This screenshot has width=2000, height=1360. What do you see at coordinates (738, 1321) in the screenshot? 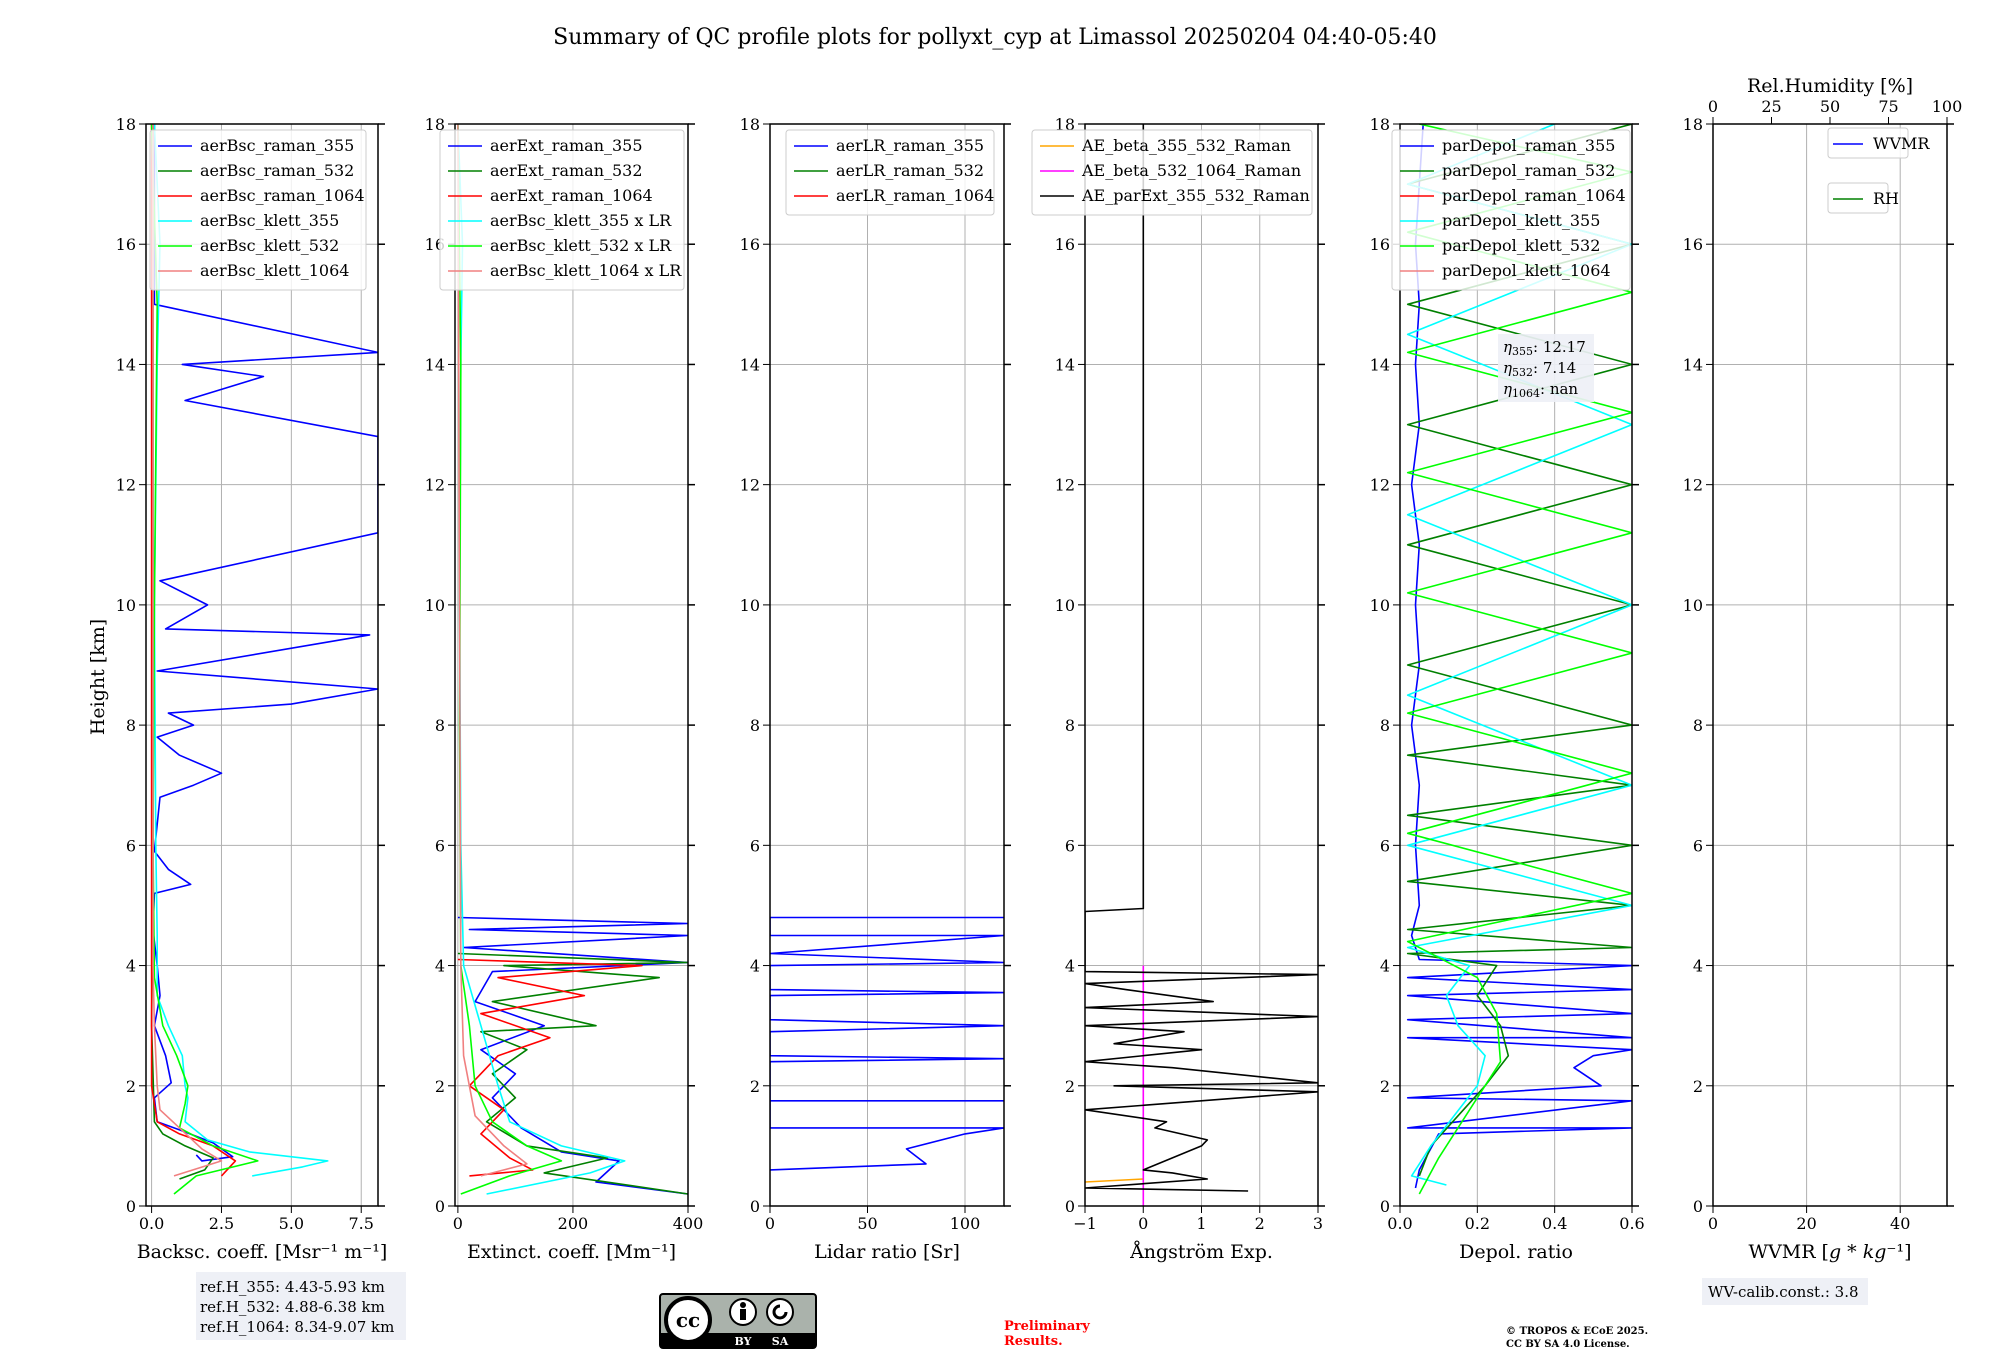
I see `cc-by-sa-badge: cc BY SA` at bounding box center [738, 1321].